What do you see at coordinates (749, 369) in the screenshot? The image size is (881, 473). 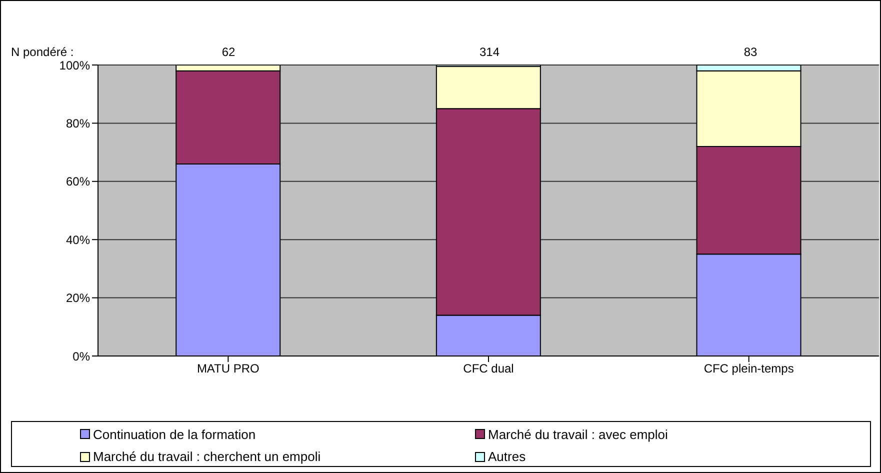 I see `x-tick-label: CFC plein-temps` at bounding box center [749, 369].